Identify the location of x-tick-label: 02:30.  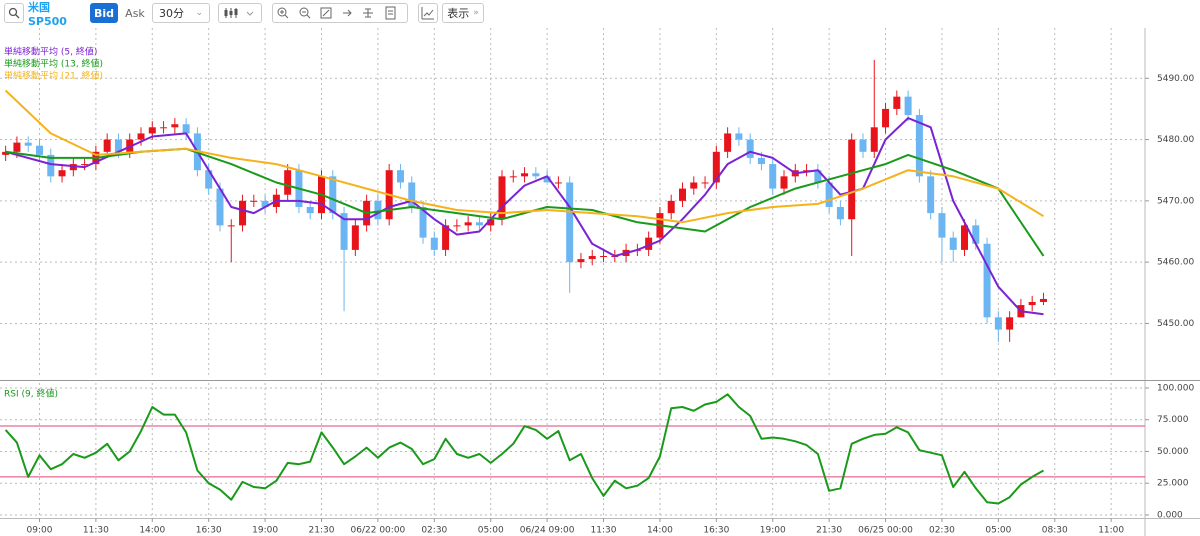
(434, 531).